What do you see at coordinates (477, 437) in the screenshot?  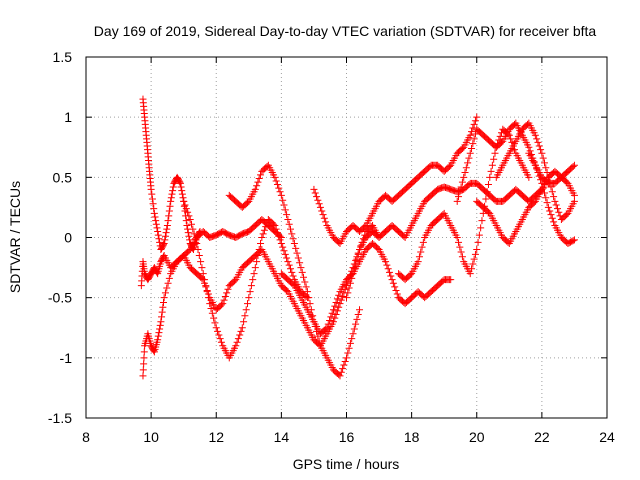 I see `x-tick-label: 20` at bounding box center [477, 437].